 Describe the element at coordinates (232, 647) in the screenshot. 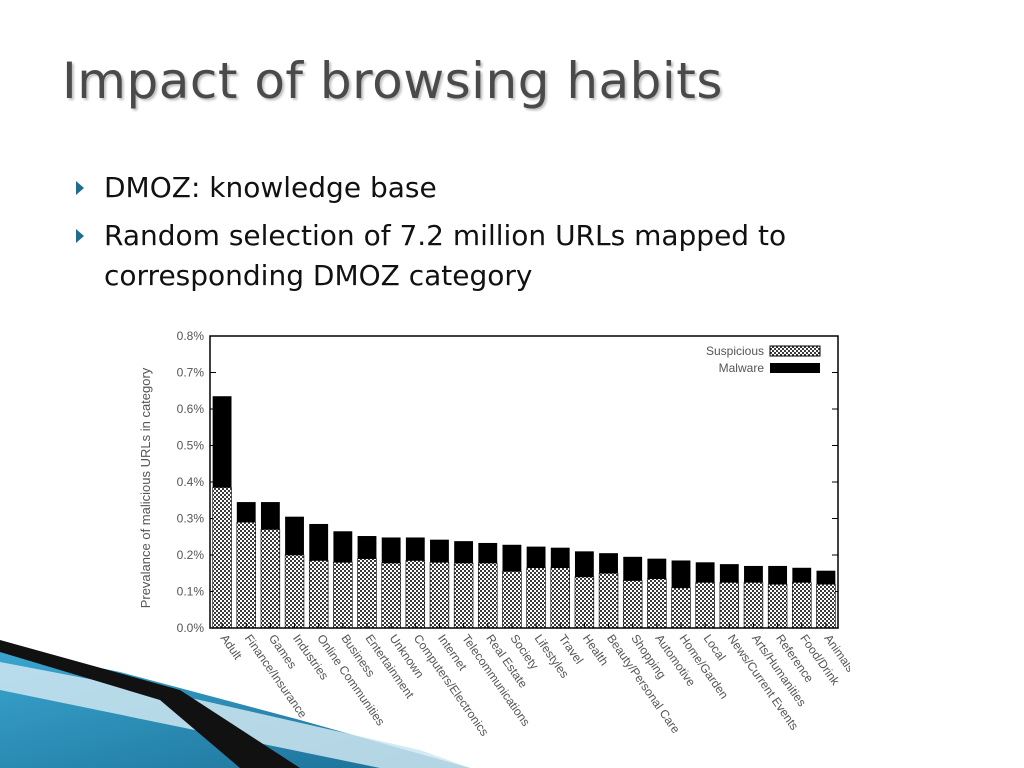

I see `x-tick-label: Adult` at that location.